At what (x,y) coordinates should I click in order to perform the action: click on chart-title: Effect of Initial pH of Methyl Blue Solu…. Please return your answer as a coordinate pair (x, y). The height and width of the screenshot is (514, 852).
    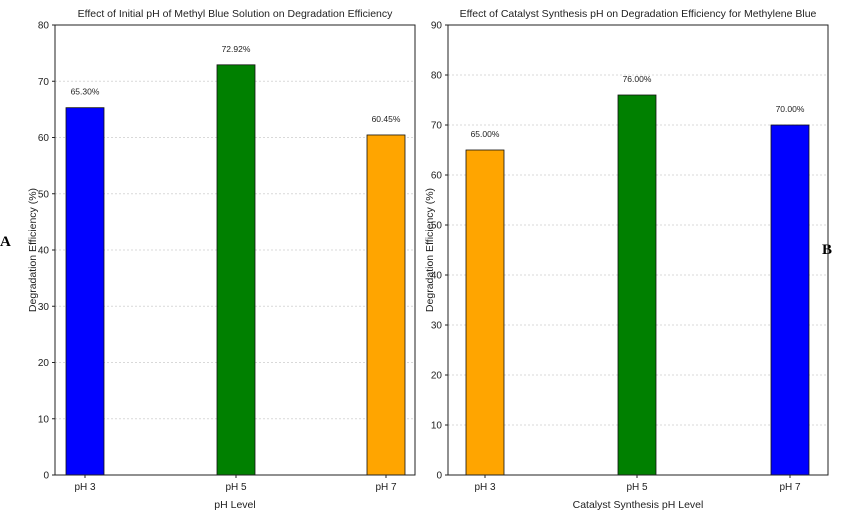
    Looking at the image, I should click on (236, 14).